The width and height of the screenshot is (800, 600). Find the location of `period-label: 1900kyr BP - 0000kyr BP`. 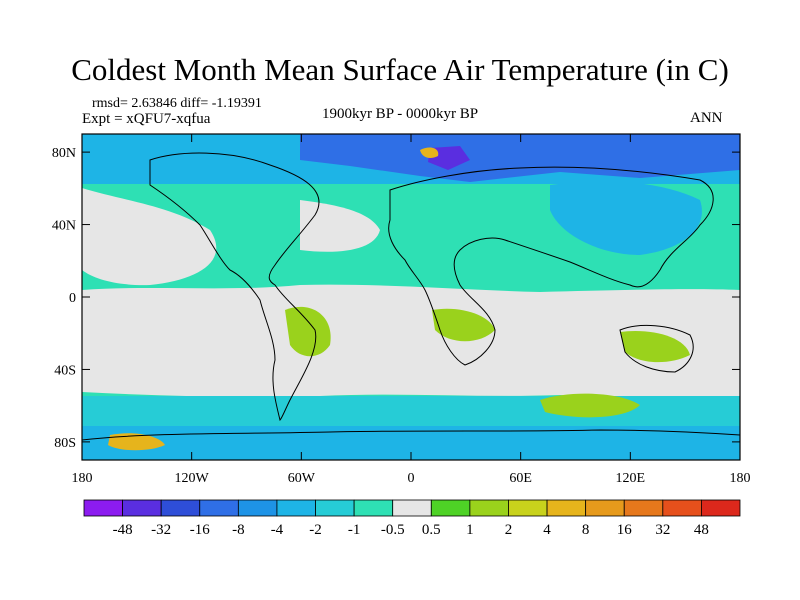

period-label: 1900kyr BP - 0000kyr BP is located at coordinates (400, 114).